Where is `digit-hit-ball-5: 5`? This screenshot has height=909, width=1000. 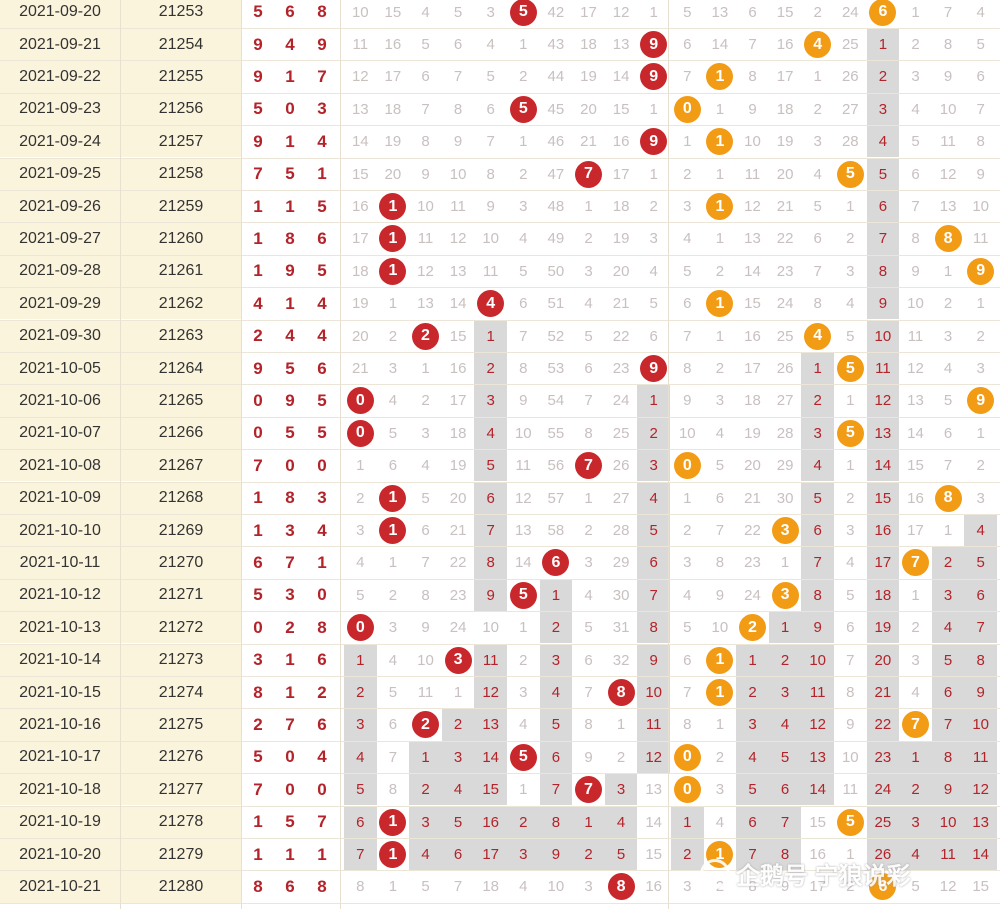
digit-hit-ball-5: 5 is located at coordinates (523, 757).